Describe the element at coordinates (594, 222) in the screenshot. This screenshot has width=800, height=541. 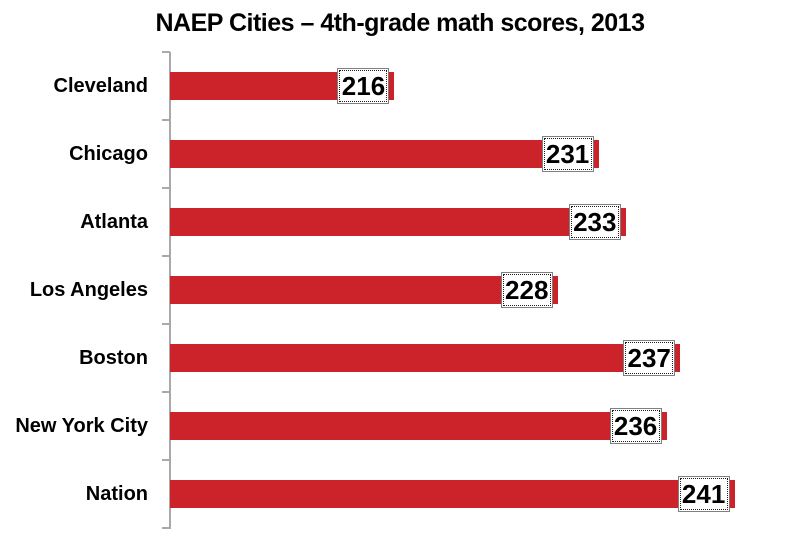
I see `value-label: 233` at that location.